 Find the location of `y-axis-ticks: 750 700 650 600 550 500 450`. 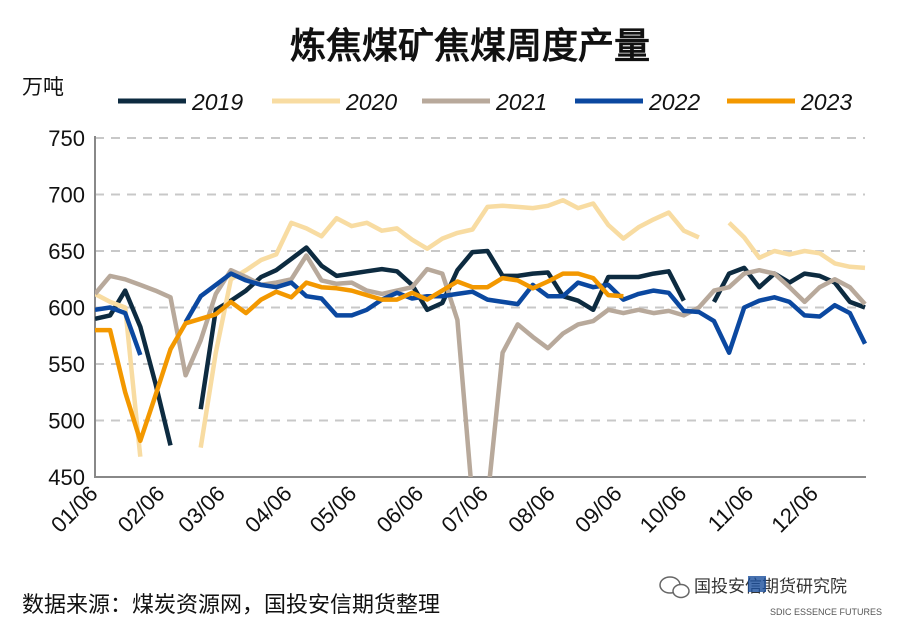

y-axis-ticks: 750 700 650 600 550 500 450 is located at coordinates (66, 308).